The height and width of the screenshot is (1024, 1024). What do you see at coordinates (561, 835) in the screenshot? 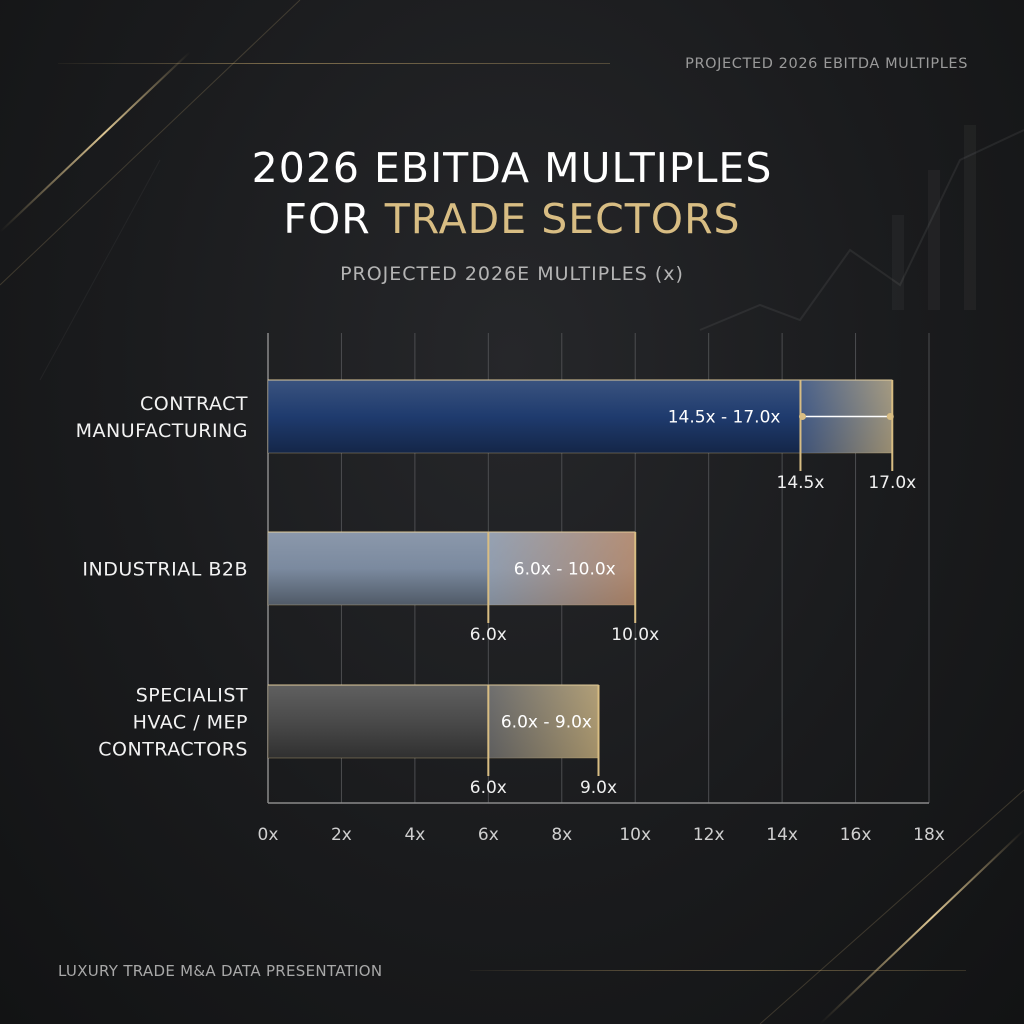
I see `x-tick-label: 8x` at bounding box center [561, 835].